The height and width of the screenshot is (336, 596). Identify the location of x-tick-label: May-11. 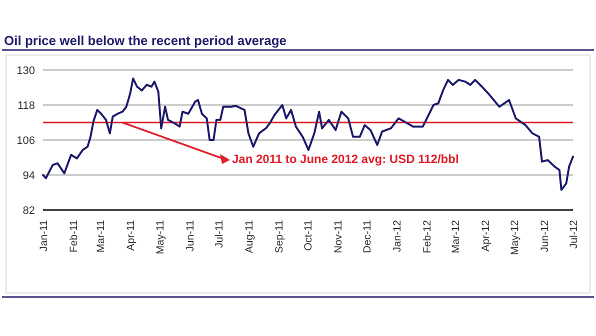
(160, 237).